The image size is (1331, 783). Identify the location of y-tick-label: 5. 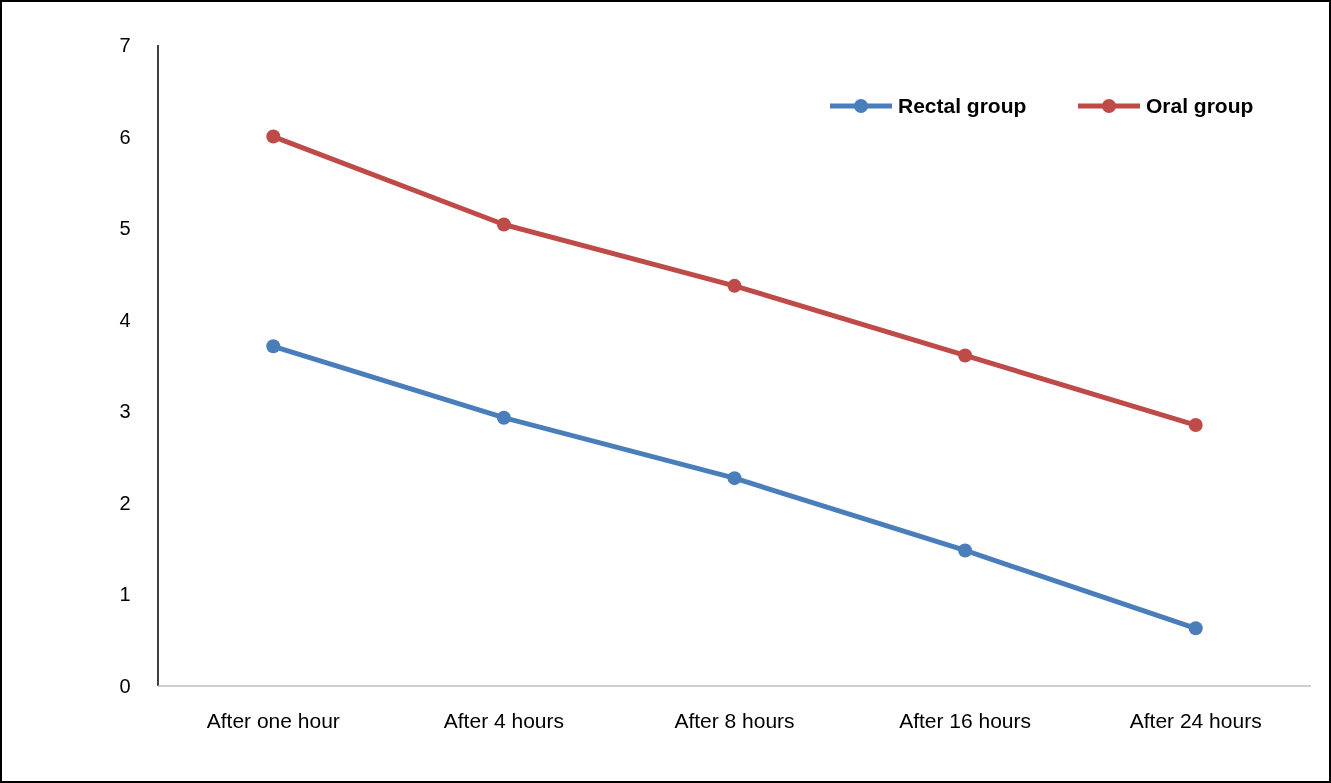
(125, 228).